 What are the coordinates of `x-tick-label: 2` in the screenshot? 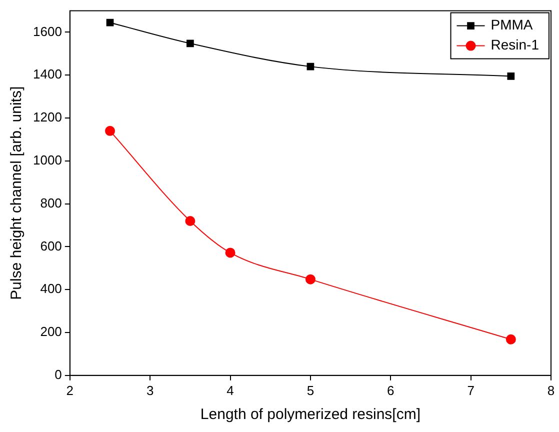 It's located at (70, 390).